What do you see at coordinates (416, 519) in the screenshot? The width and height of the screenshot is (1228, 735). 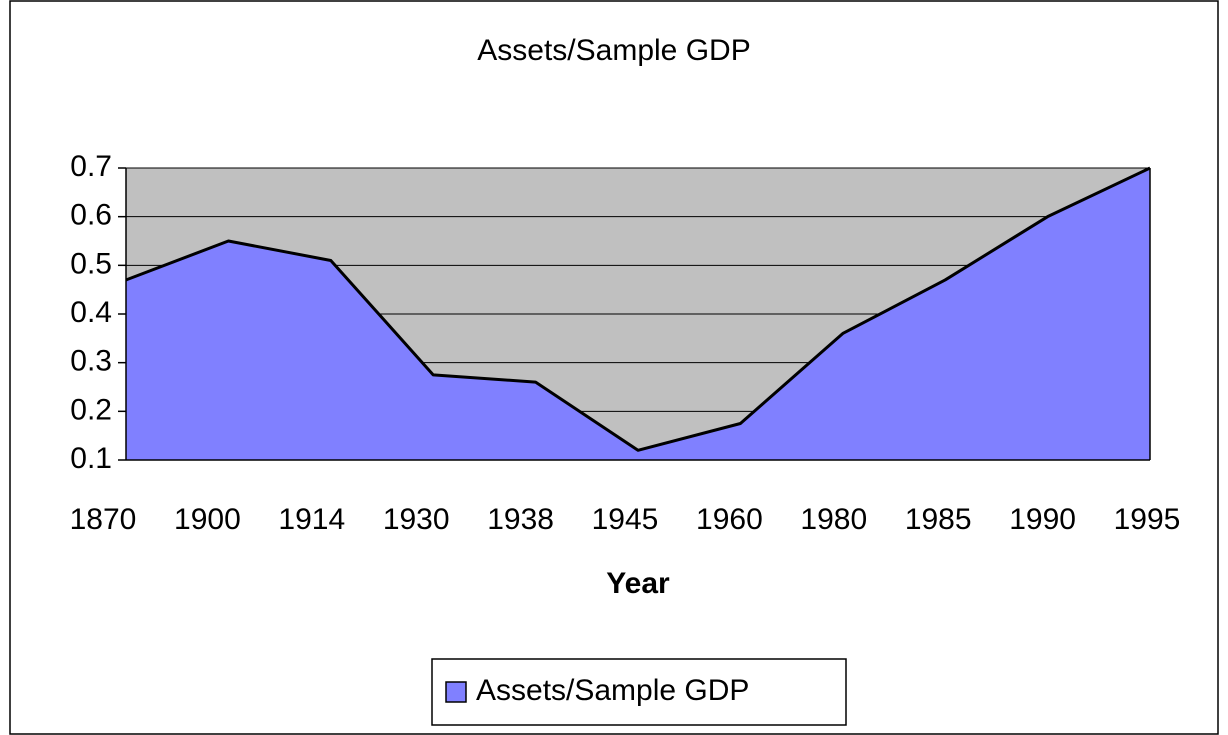 I see `x-tick-label: 1930` at bounding box center [416, 519].